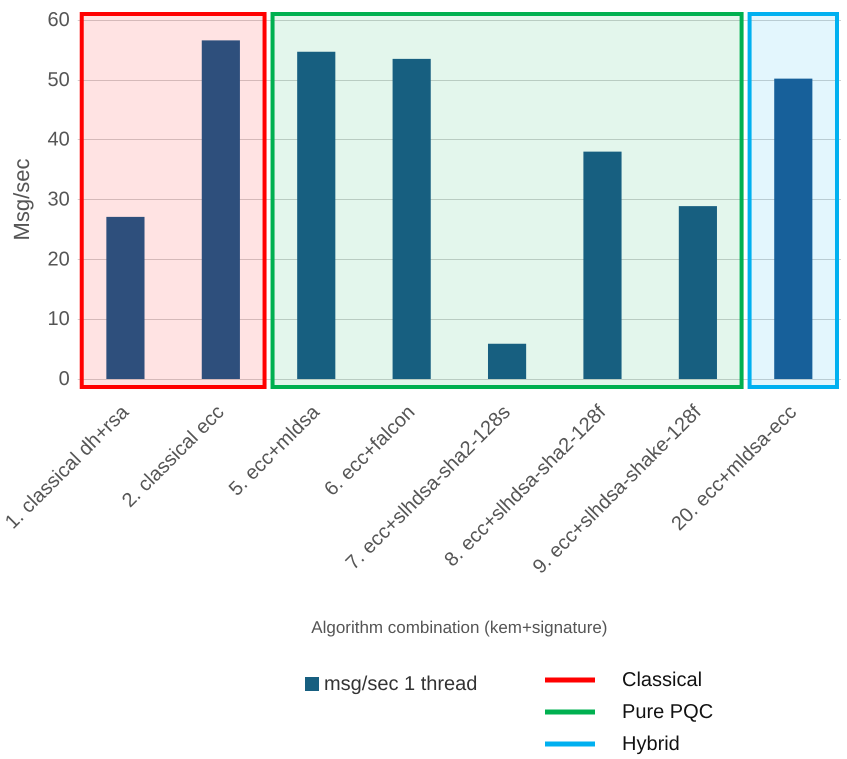  Describe the element at coordinates (662, 680) in the screenshot. I see `legend-label: Classical` at that location.